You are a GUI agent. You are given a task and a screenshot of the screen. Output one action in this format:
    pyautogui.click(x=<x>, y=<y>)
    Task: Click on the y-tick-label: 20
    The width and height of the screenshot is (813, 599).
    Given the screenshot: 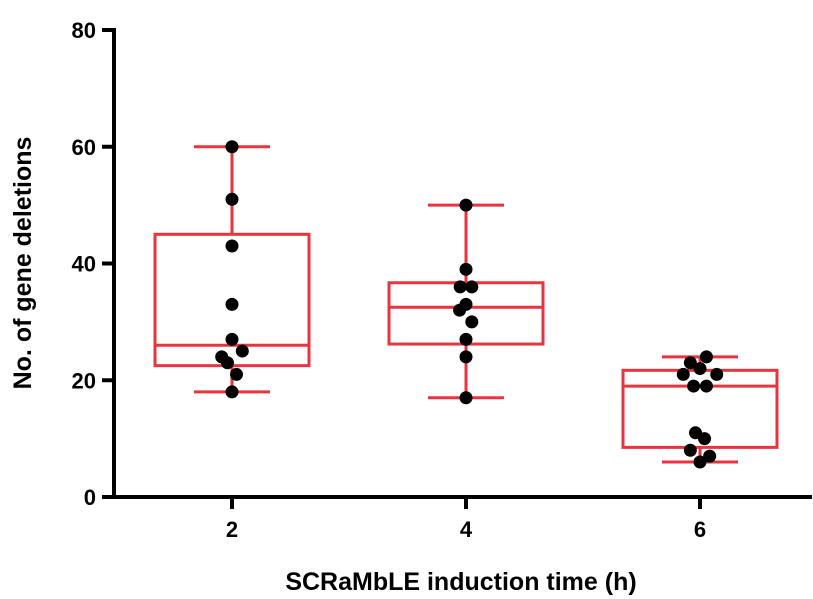 What is the action you would take?
    pyautogui.click(x=84, y=380)
    